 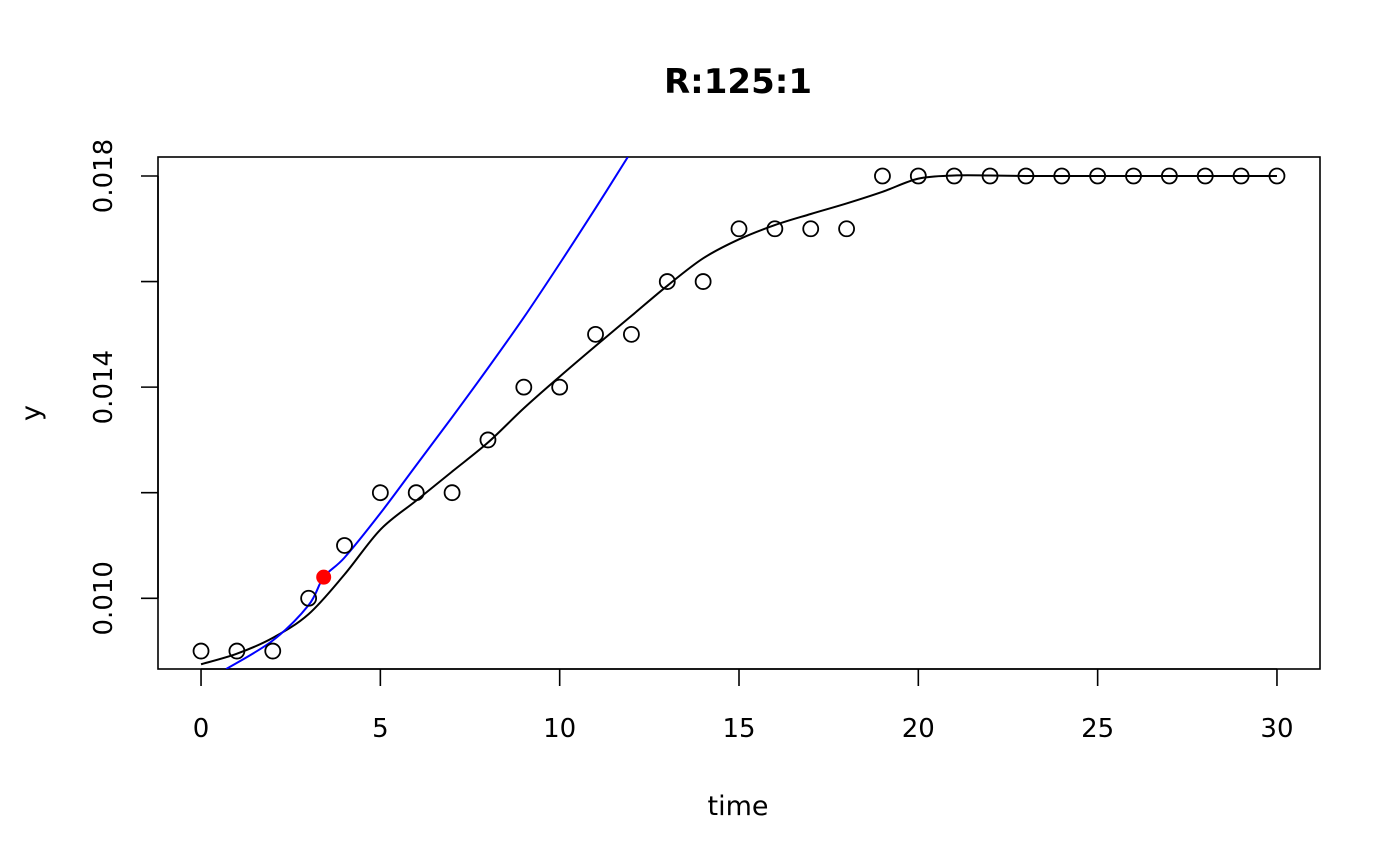 What do you see at coordinates (104, 598) in the screenshot?
I see `y-tick-label: 0.010` at bounding box center [104, 598].